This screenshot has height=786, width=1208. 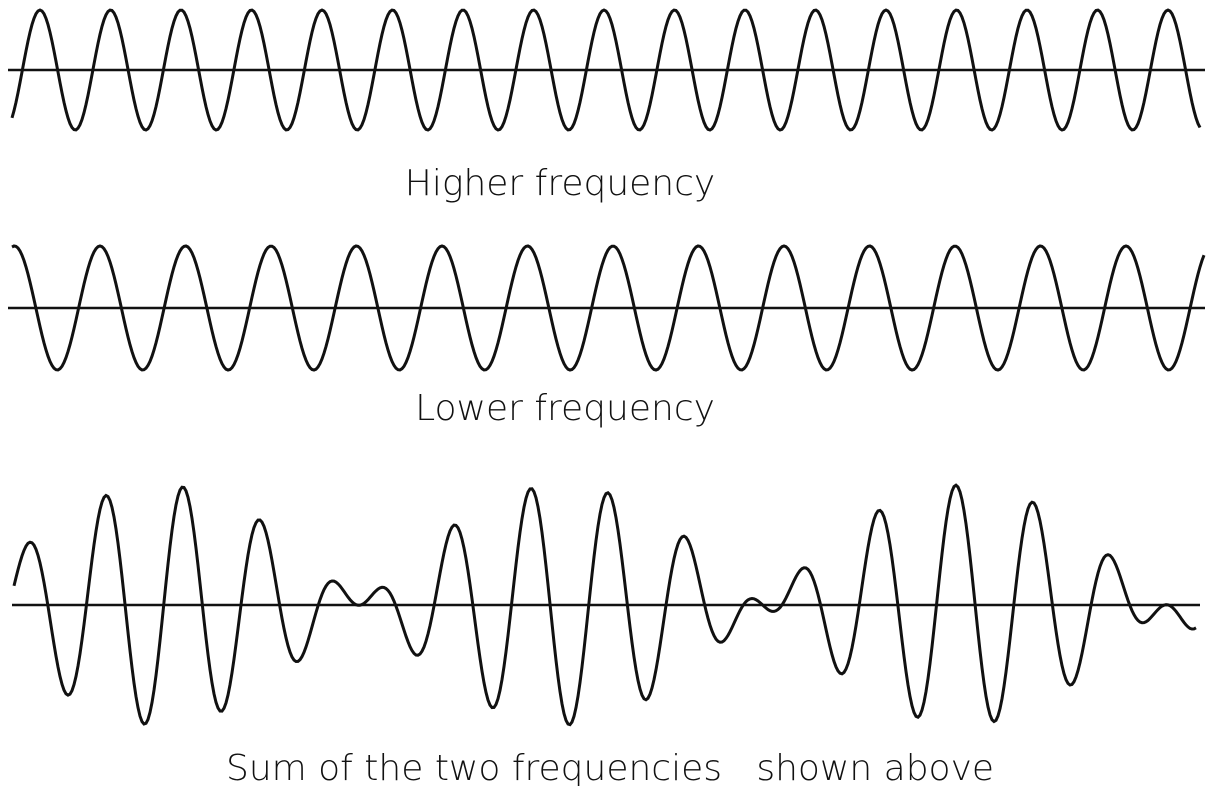 I want to click on wave-label: Lower frequency, so click(x=565, y=408).